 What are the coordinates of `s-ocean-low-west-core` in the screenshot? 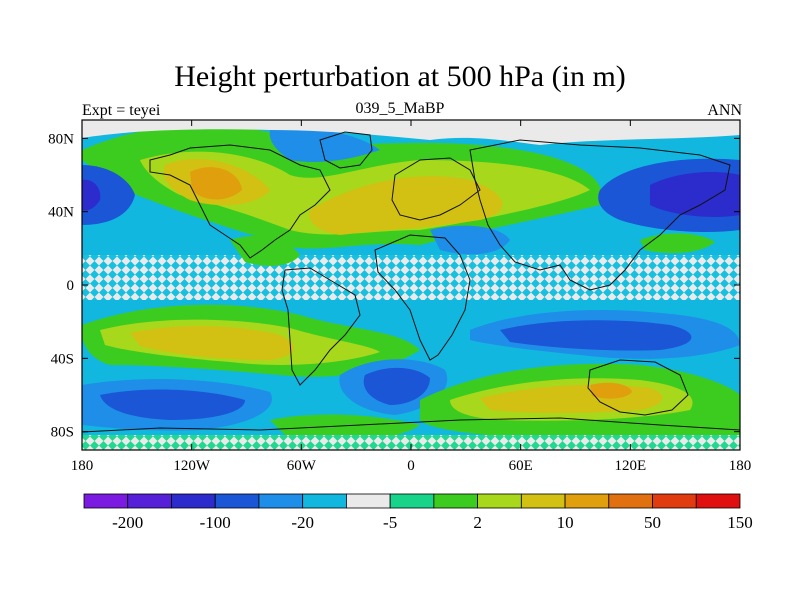 It's located at (172, 404).